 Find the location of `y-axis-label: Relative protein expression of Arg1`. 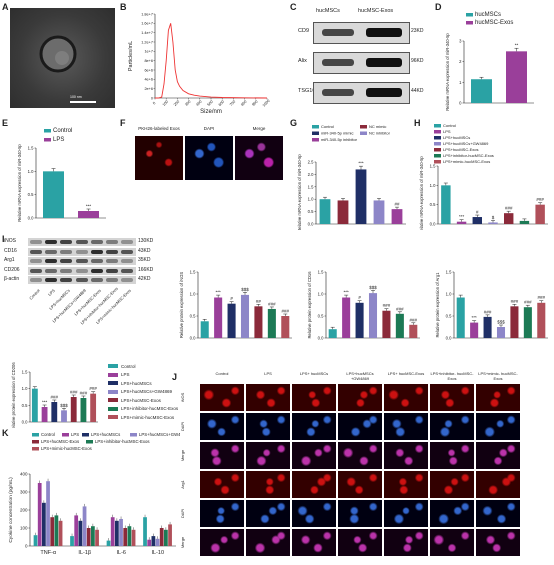

y-axis-label: Relative protein expression of Arg1 is located at coordinates (437, 305).